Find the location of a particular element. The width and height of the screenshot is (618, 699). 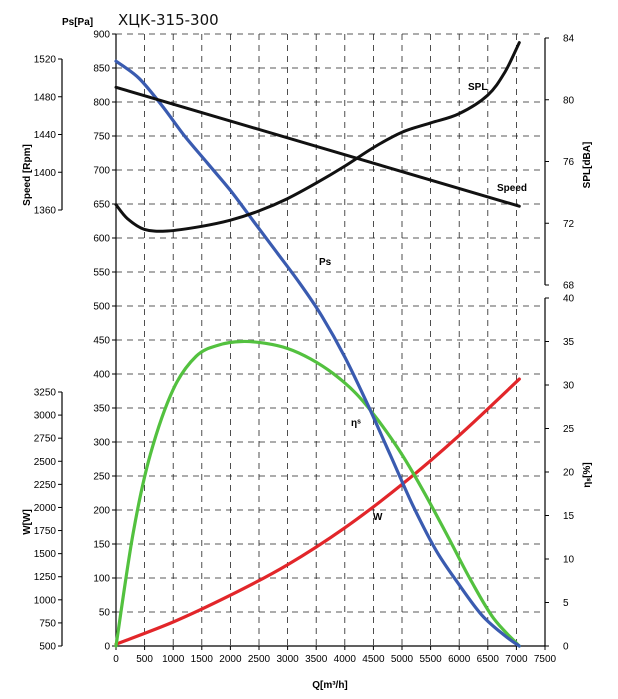

x-tick-label: 1000 is located at coordinates (173, 659).